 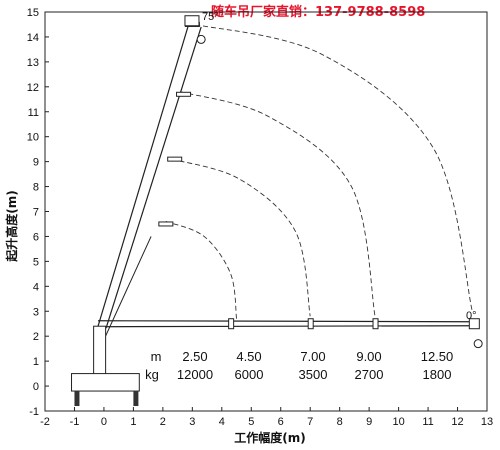 I want to click on y-tick-label: 1, so click(x=36, y=362).